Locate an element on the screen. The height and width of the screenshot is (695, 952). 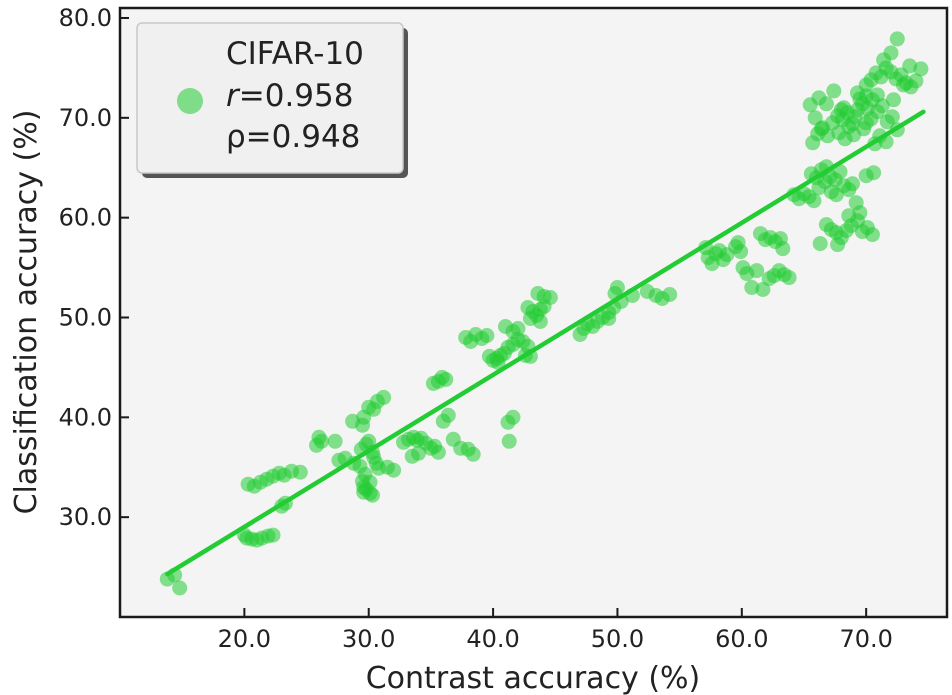
y-tick-label: 50.0 is located at coordinates (85, 317).